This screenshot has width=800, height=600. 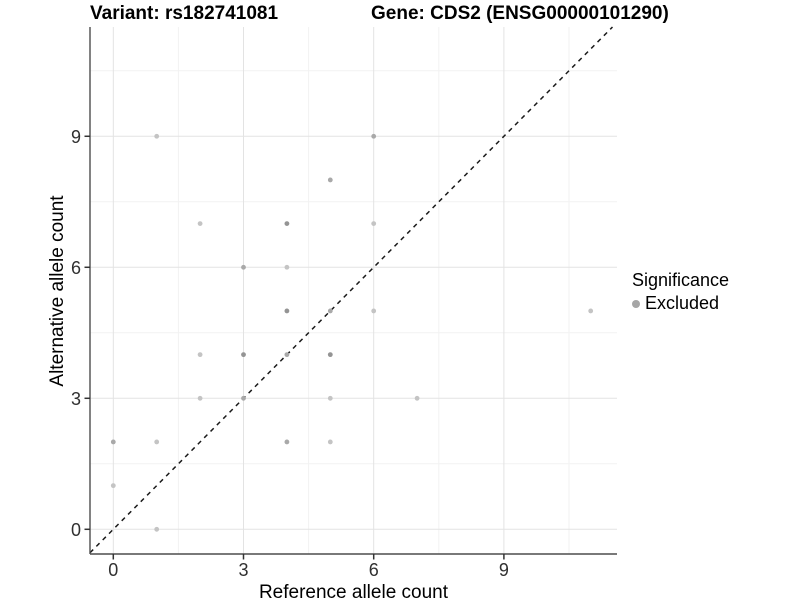 I want to click on legend-key-dot-icon, so click(x=636, y=303).